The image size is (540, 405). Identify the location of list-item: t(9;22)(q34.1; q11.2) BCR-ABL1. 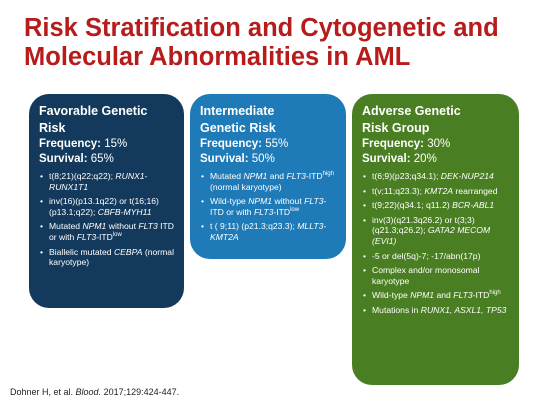
(436, 205).